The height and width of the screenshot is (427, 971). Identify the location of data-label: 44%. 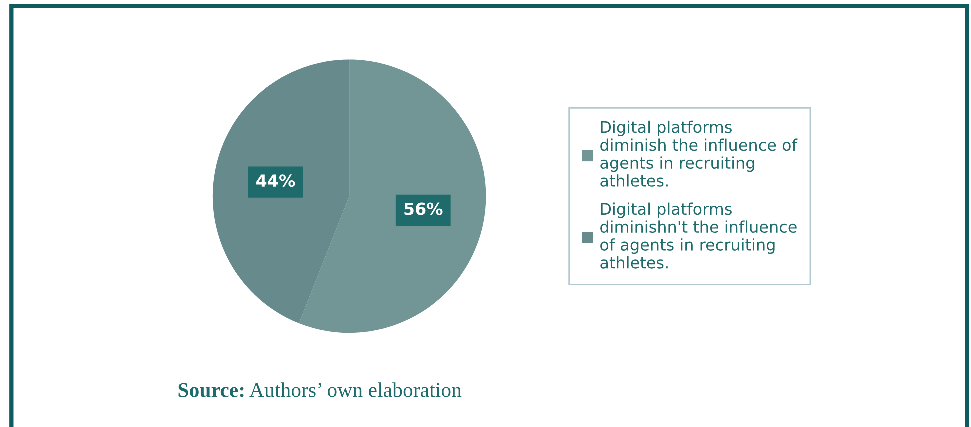
(276, 181).